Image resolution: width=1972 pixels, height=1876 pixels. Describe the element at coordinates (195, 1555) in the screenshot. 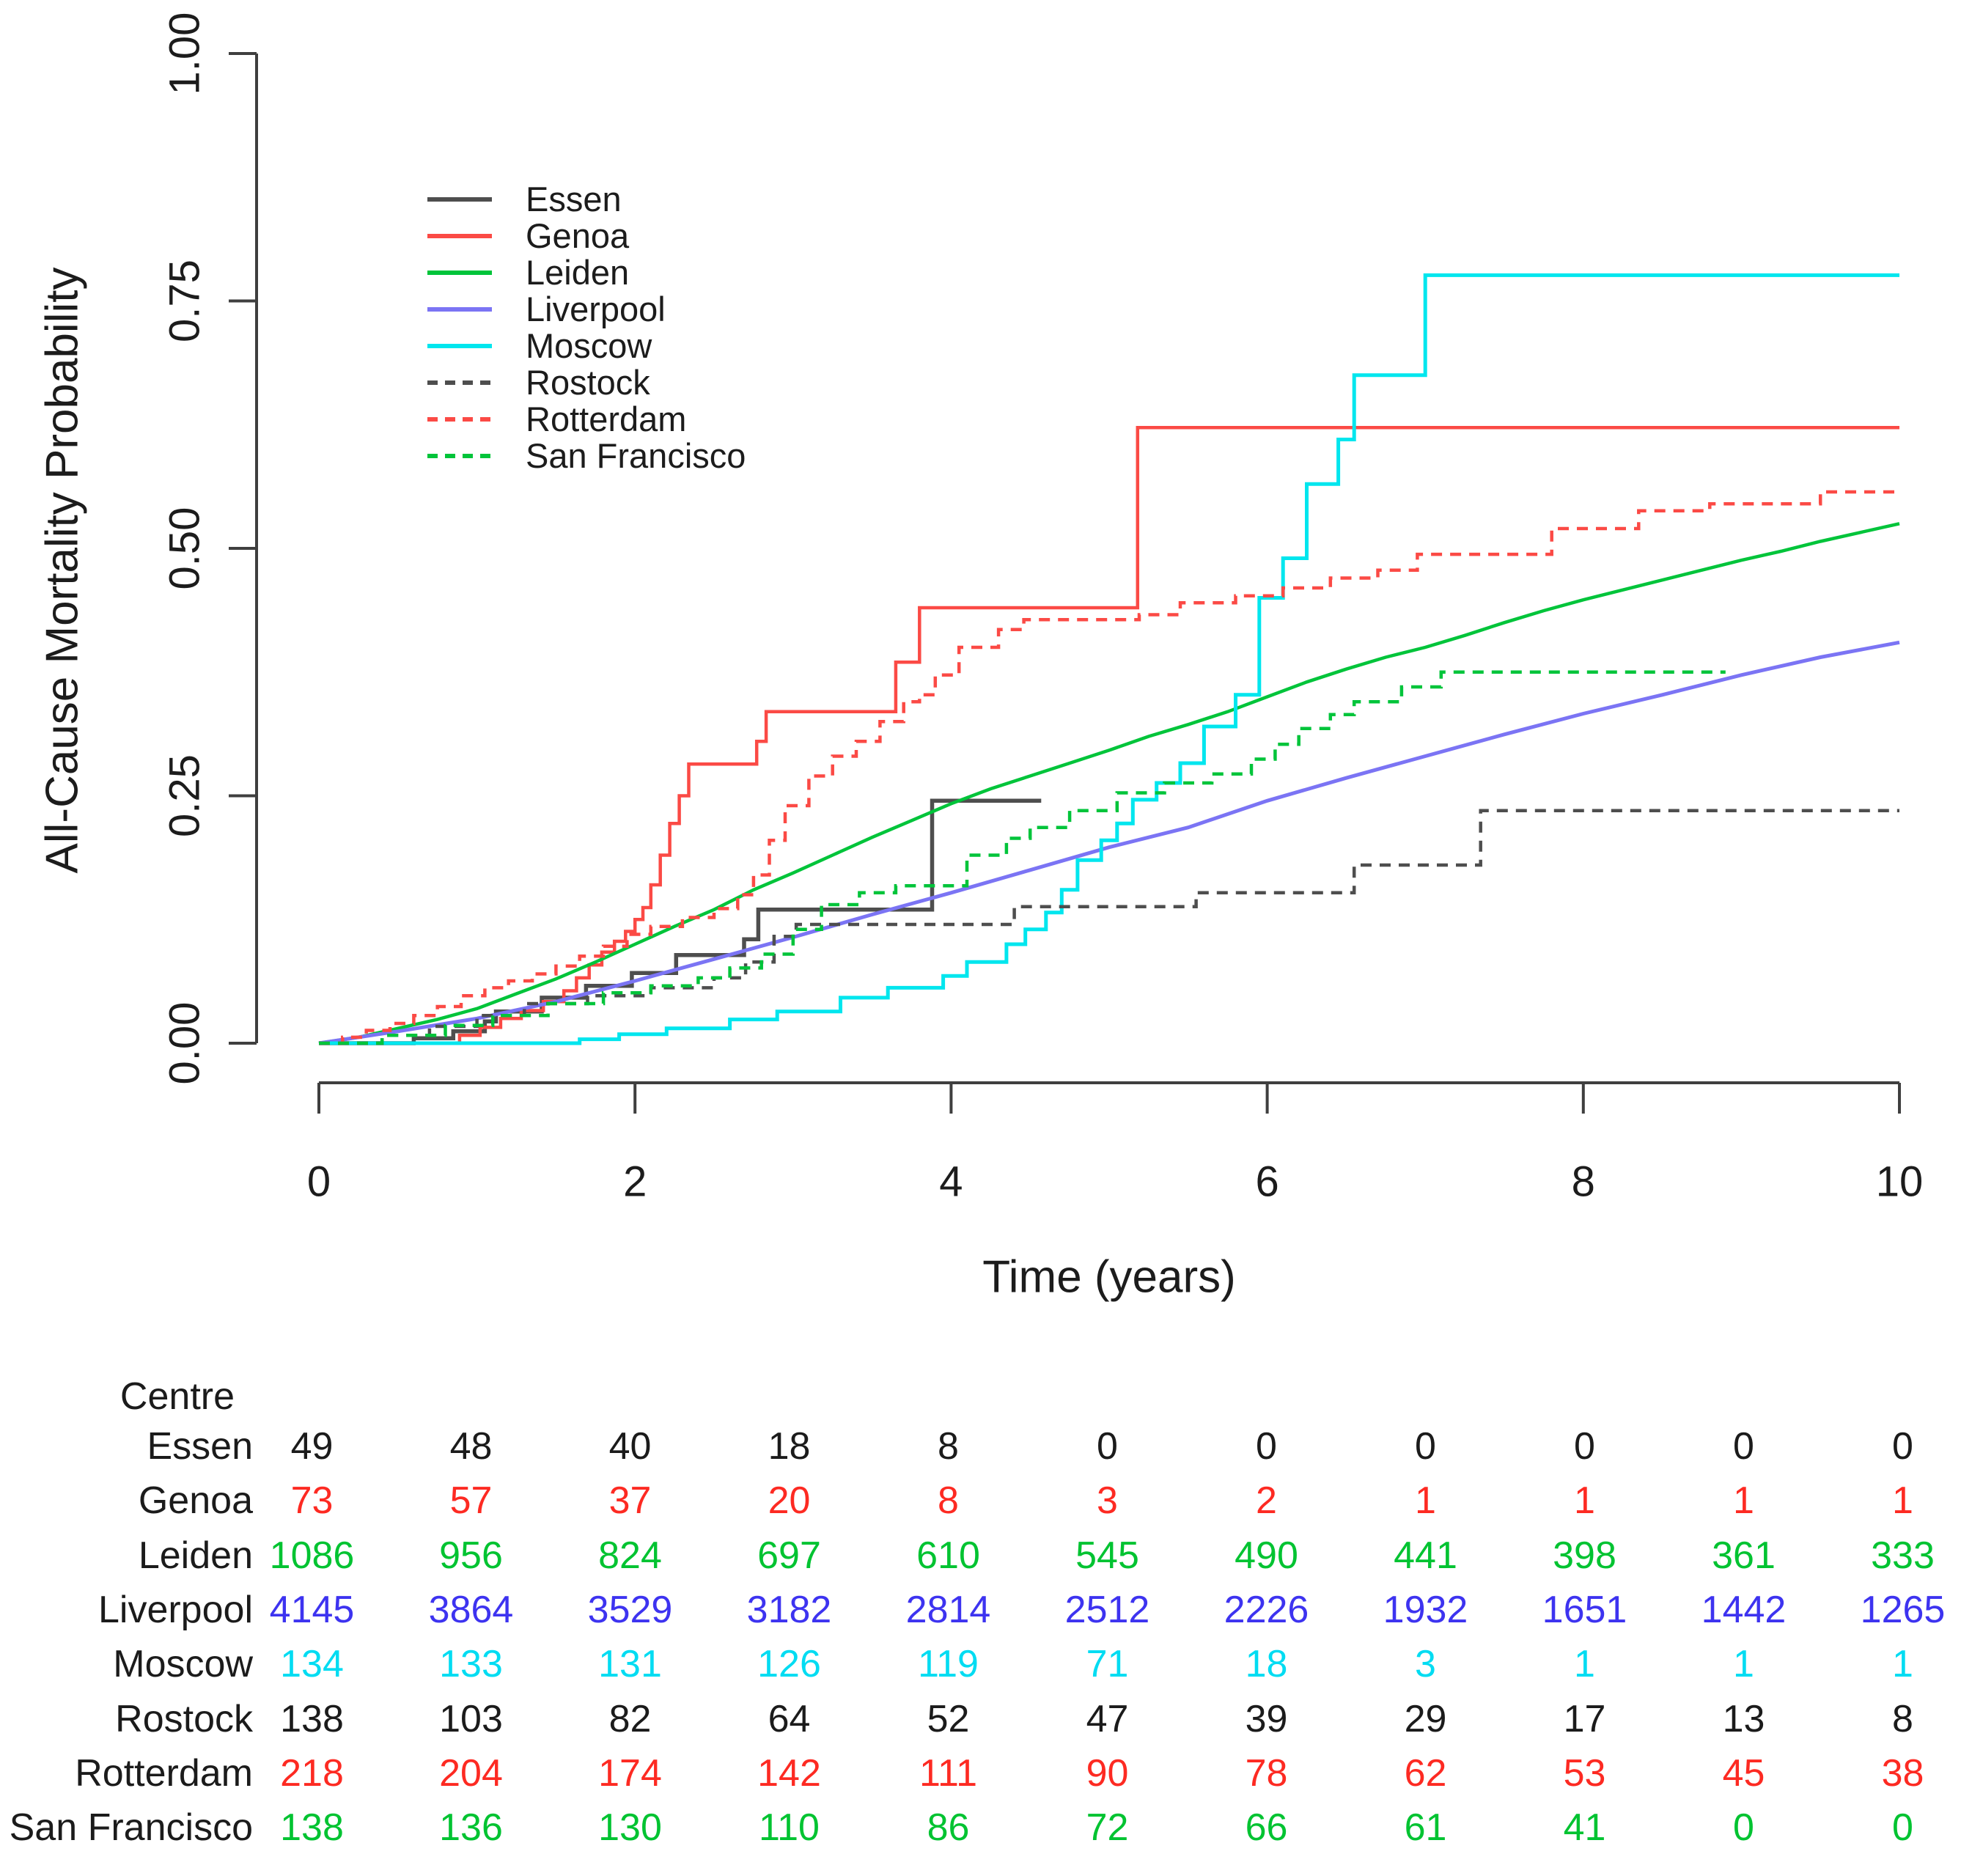

I see `risk-row-label: Leiden` at that location.